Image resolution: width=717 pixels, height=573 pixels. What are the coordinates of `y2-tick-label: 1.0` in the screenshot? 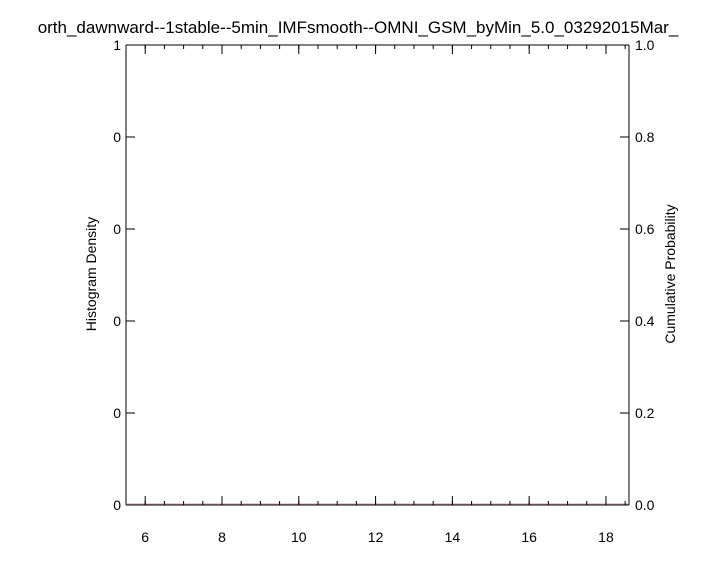 It's located at (645, 45).